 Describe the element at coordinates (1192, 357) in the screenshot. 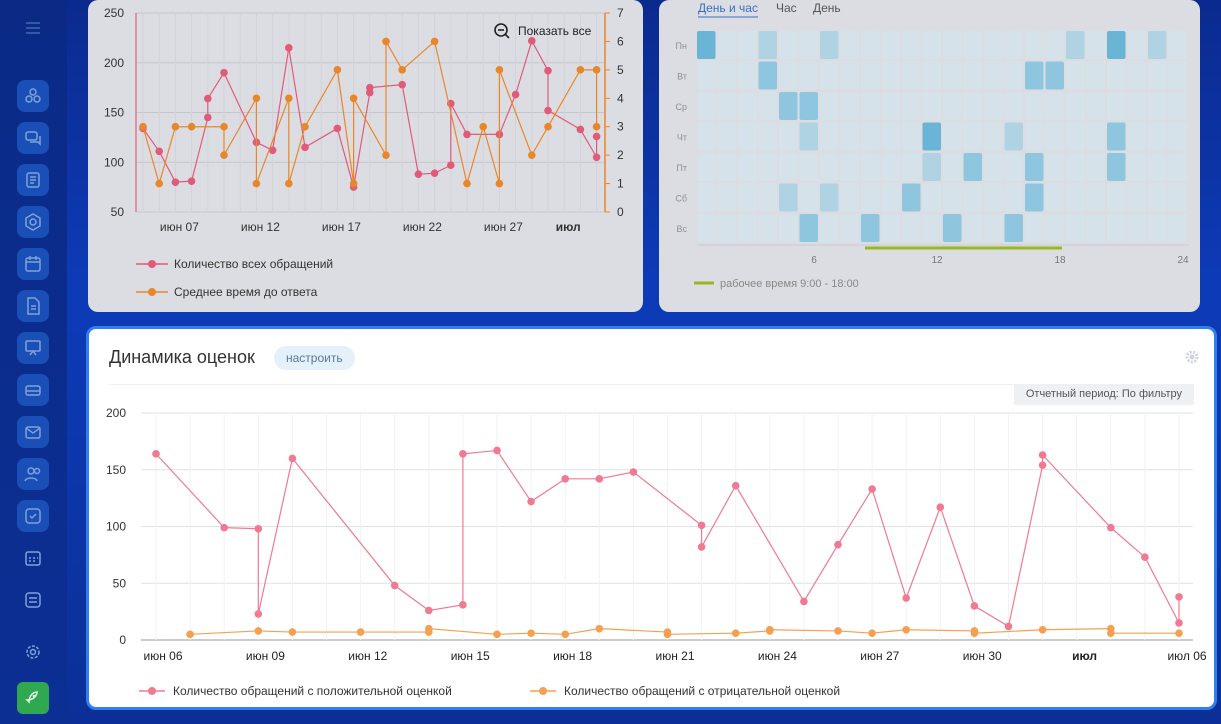

I see `gear-icon` at that location.